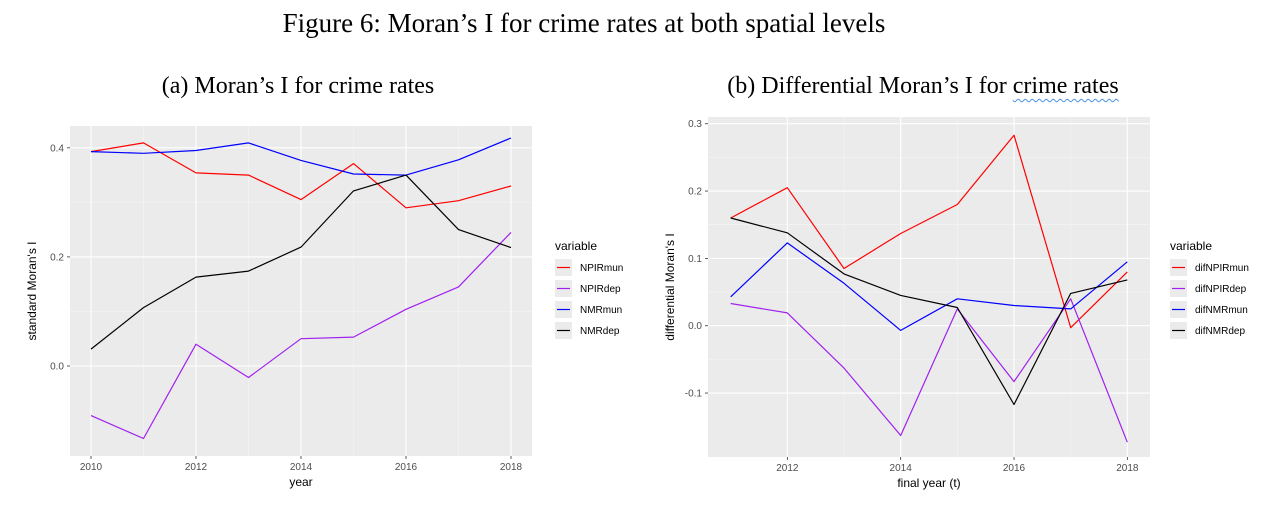  What do you see at coordinates (1221, 310) in the screenshot?
I see `legend-label-difnmrmun: difNMRmun` at bounding box center [1221, 310].